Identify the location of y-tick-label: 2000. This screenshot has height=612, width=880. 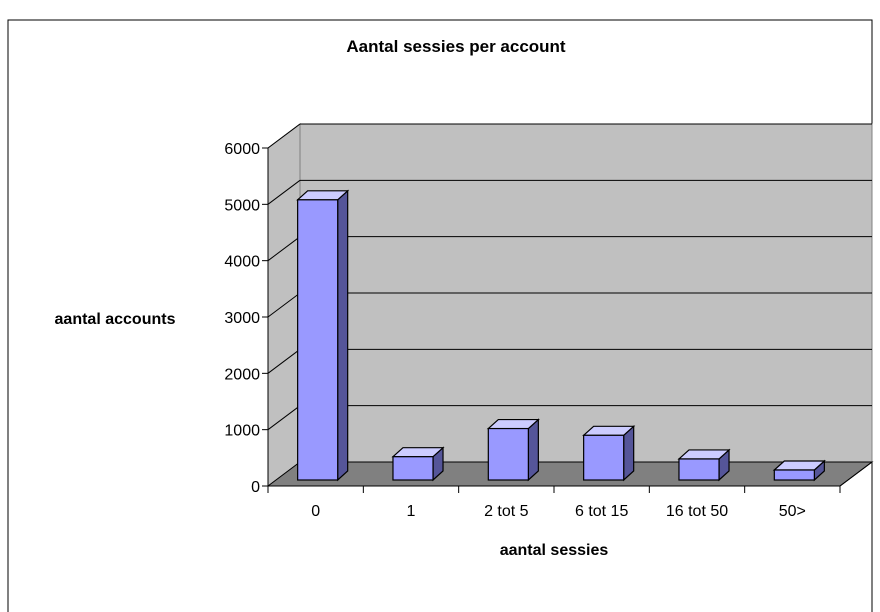
(242, 374).